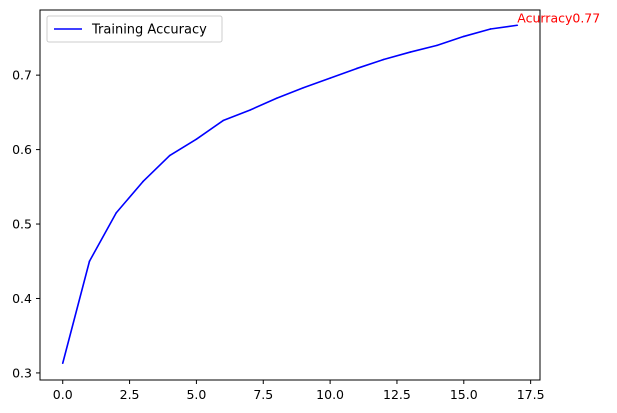 This screenshot has height=413, width=617. What do you see at coordinates (330, 394) in the screenshot?
I see `x-tick-label: 10.0` at bounding box center [330, 394].